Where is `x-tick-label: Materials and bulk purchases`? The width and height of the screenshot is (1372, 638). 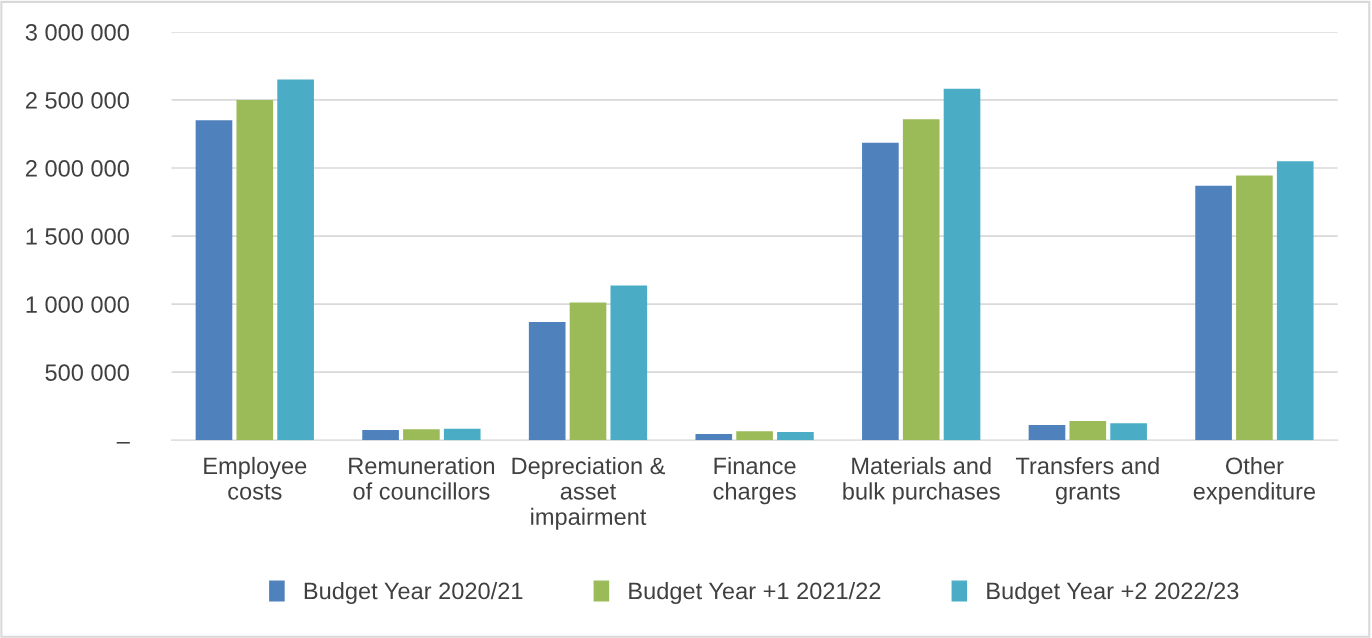
x-tick-label: Materials and bulk purchases is located at coordinates (921, 480).